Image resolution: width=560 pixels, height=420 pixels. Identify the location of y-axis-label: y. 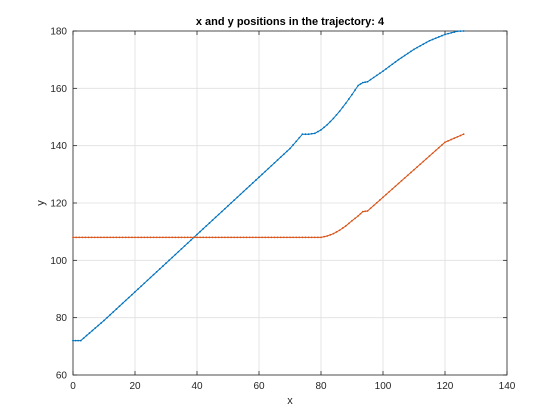
(41, 203).